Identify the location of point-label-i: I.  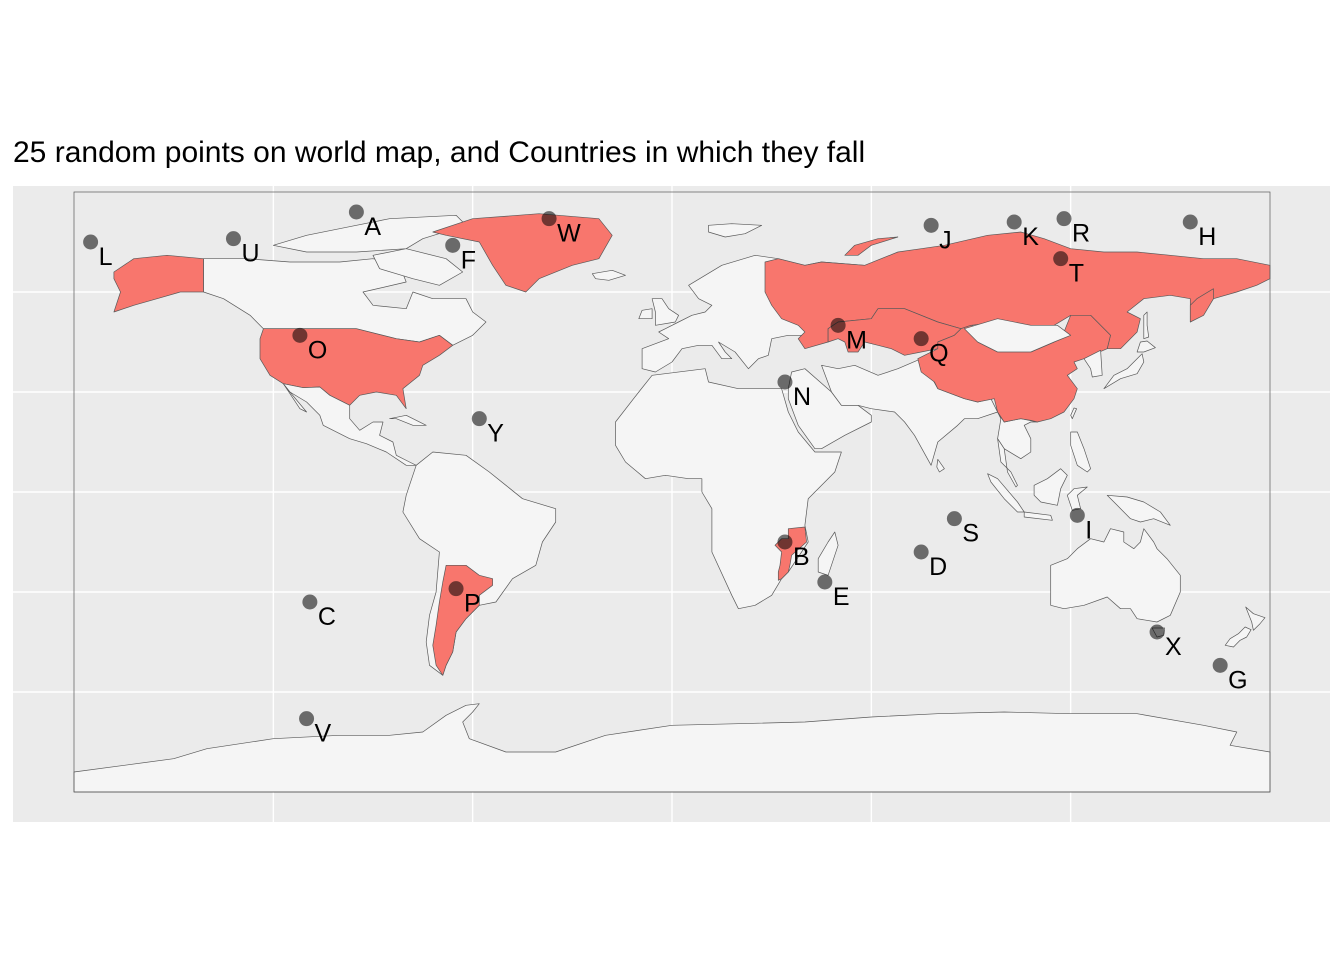
(1088, 530).